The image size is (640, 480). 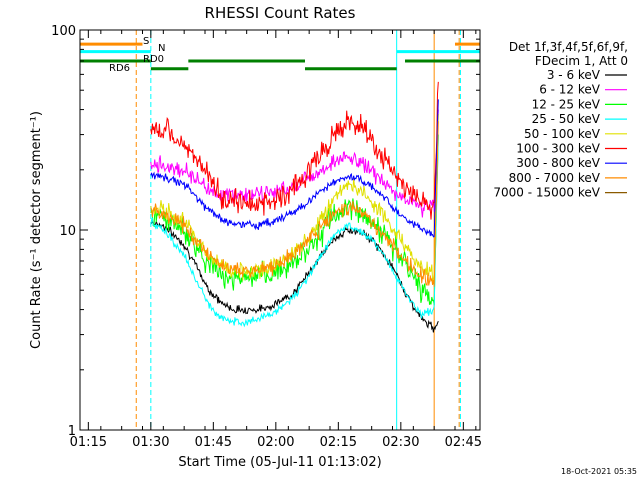 What do you see at coordinates (555, 178) in the screenshot?
I see `legend-label-7: 800 - 7000 keV` at bounding box center [555, 178].